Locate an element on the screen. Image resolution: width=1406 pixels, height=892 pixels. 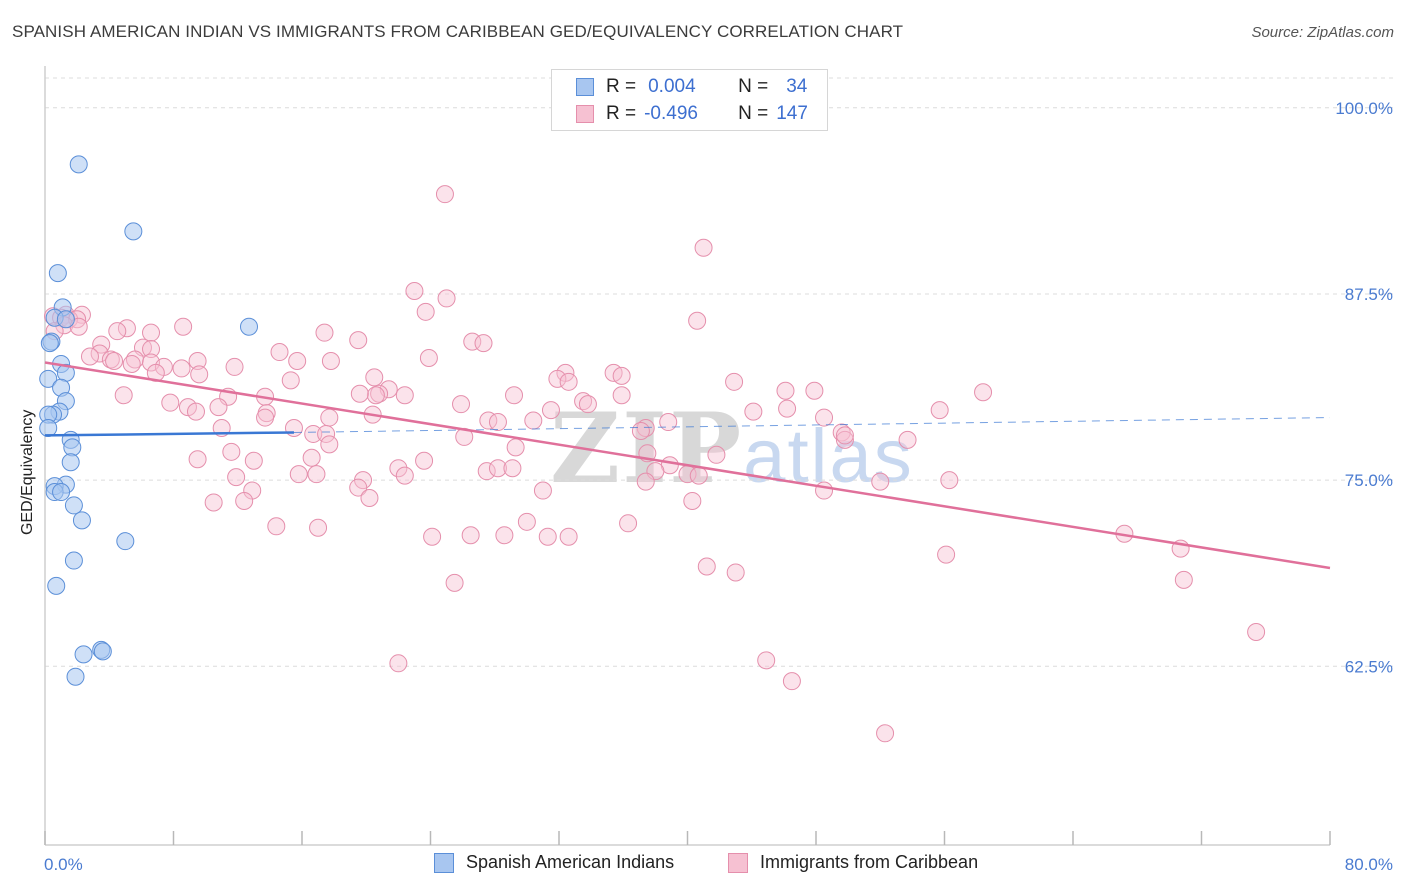
watermark-atlas: atlas is located at coordinates (828, 456).